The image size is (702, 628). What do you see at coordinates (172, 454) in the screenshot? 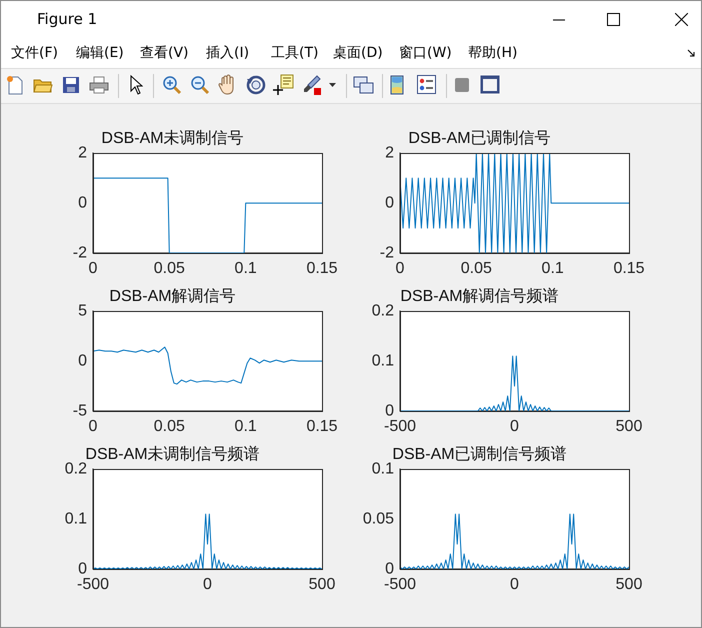
I see `chart-title: DSB-AM未调制信号频谱` at bounding box center [172, 454].